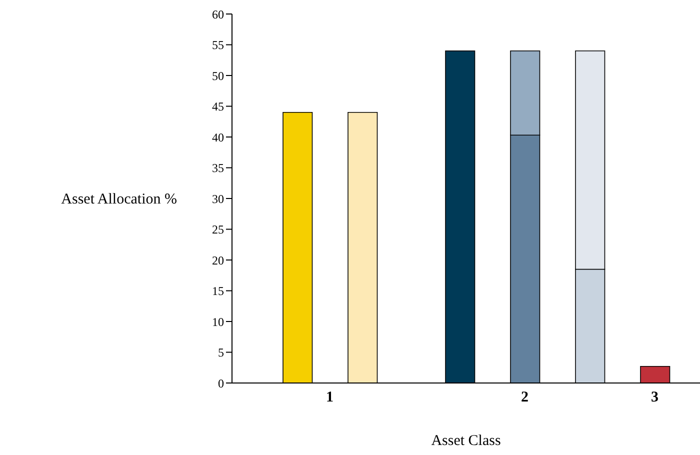 Image resolution: width=700 pixels, height=455 pixels. I want to click on y-tick-label: 15, so click(218, 291).